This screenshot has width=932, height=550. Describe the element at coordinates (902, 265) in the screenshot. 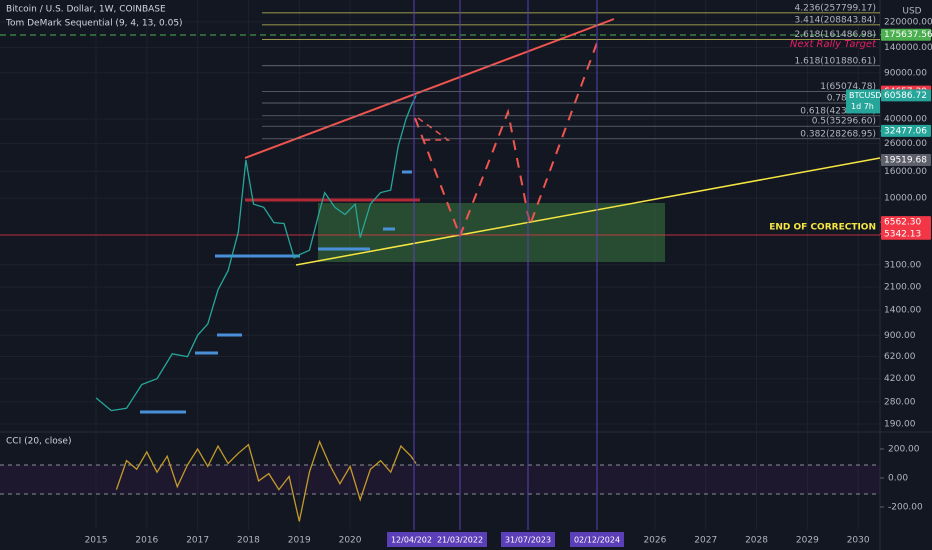

I see `y-tick-label: 3100.00` at that location.